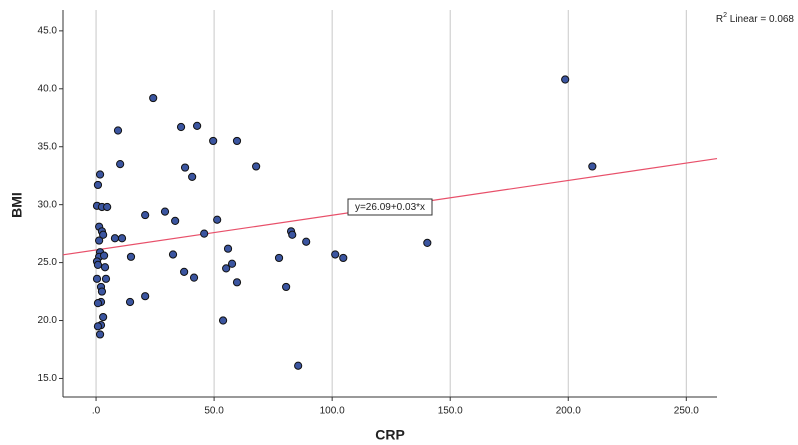  I want to click on y-axis-title: BMI, so click(17, 205).